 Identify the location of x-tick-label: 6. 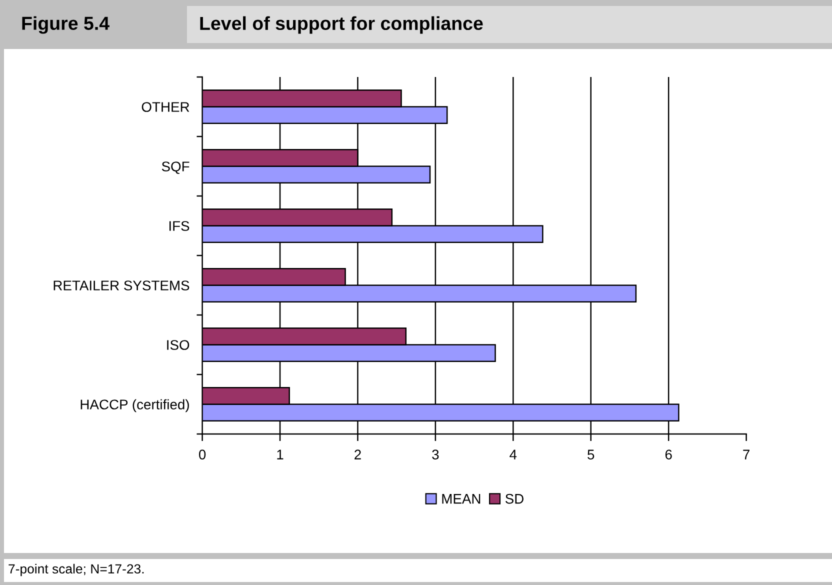
(668, 455).